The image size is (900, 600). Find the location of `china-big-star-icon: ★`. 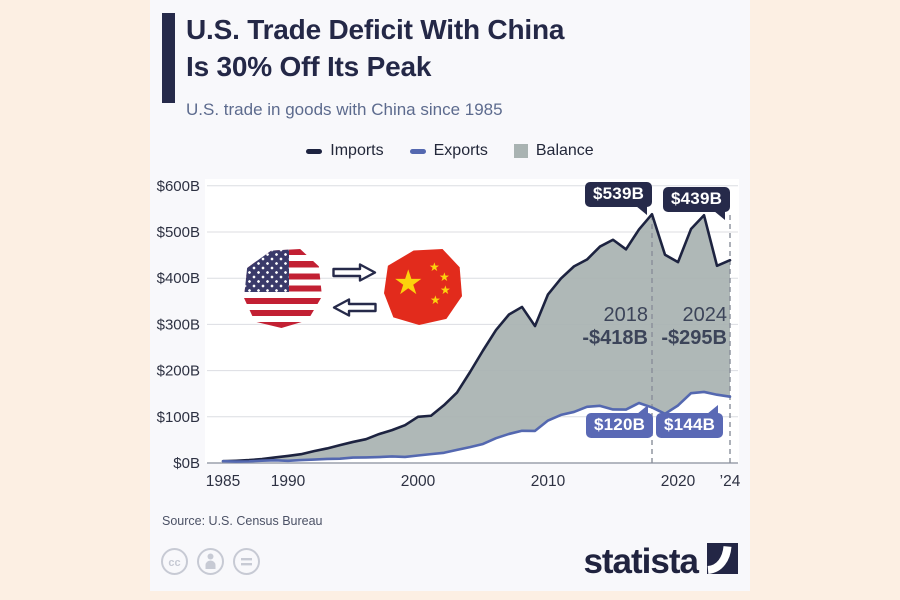

china-big-star-icon: ★ is located at coordinates (408, 283).